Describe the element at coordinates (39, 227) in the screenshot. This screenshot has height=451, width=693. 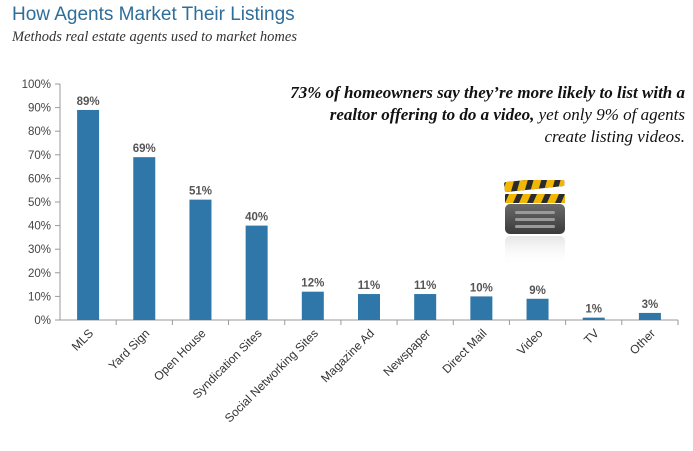
I see `y-tick-label: 40%` at that location.